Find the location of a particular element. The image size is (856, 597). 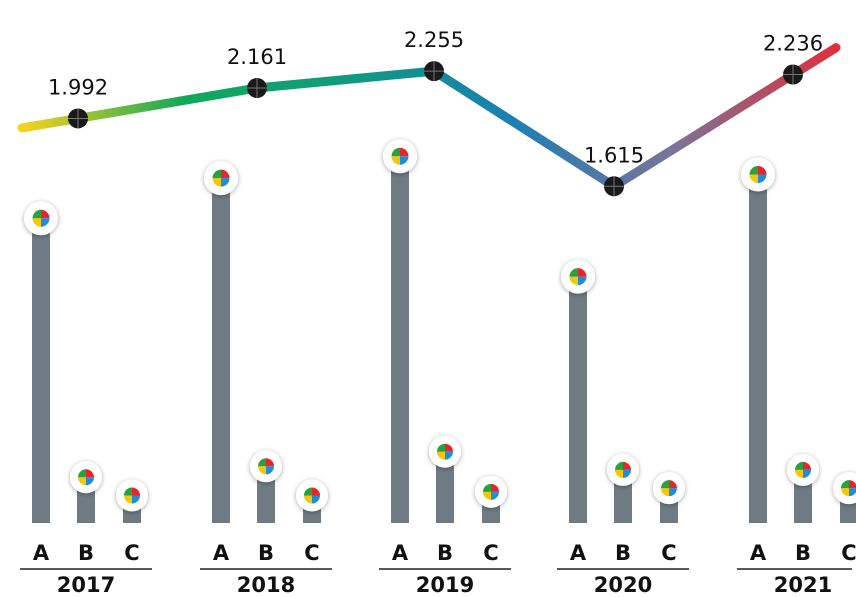

tick-label-2017-B: B is located at coordinates (86, 553).